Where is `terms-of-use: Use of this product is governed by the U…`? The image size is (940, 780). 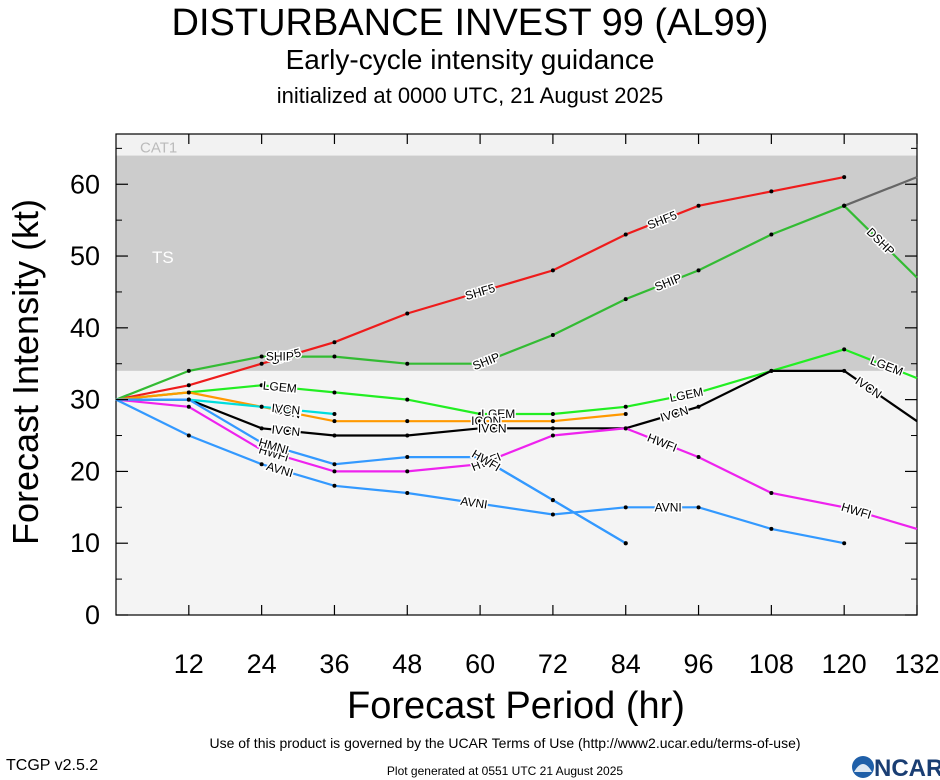 terms-of-use: Use of this product is governed by the U… is located at coordinates (505, 743).